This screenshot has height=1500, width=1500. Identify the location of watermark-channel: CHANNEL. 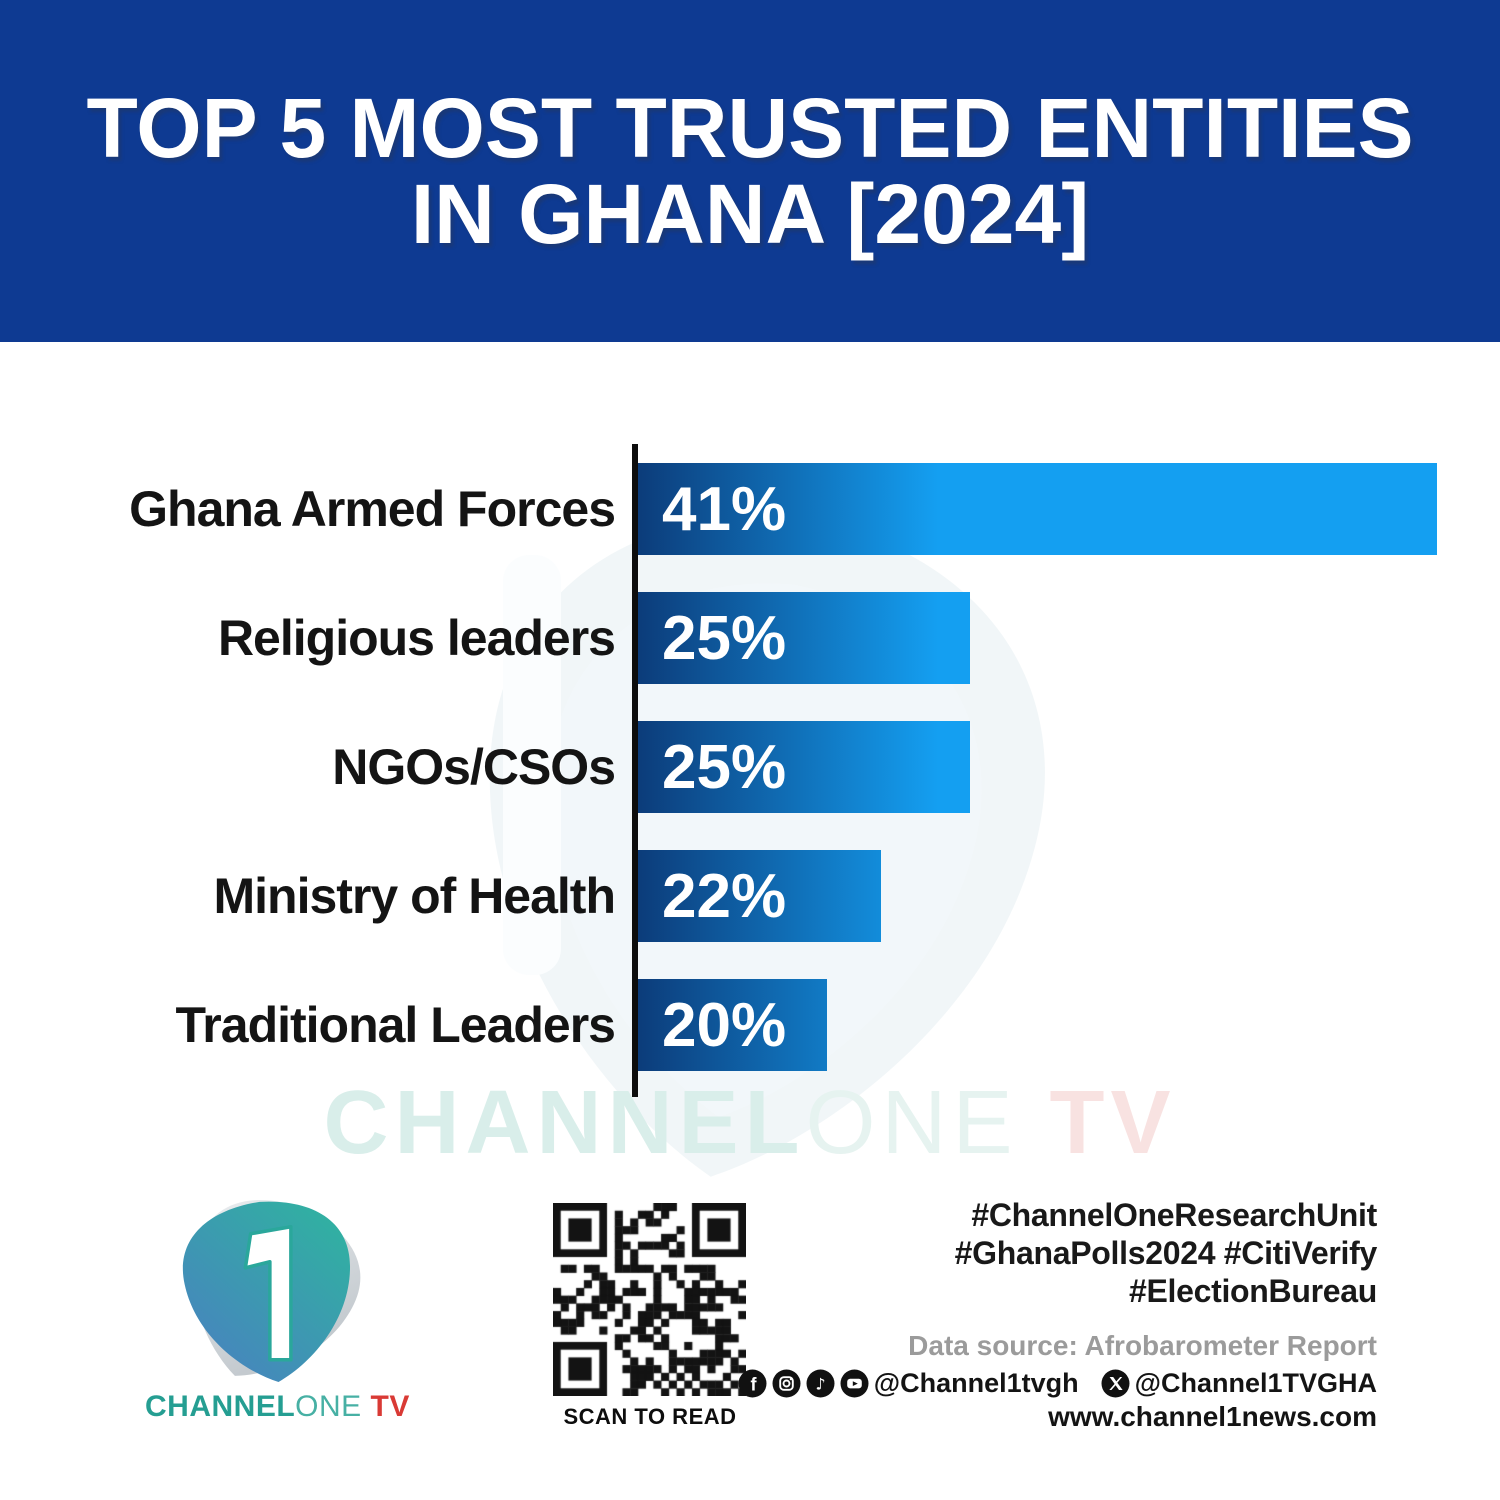
(564, 1123).